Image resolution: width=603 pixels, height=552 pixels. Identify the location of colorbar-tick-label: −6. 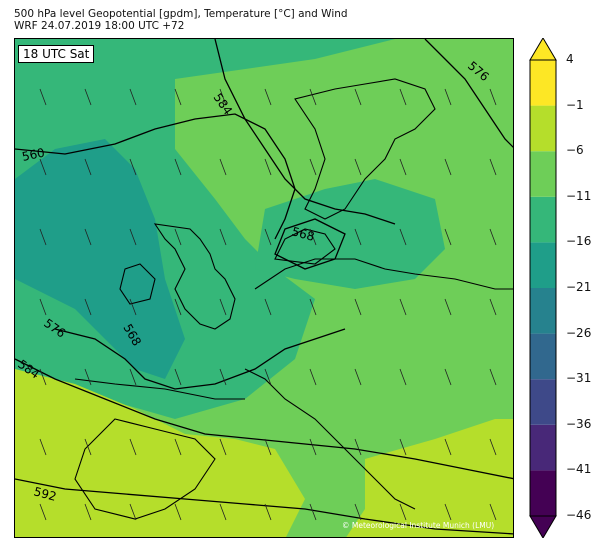
(575, 150).